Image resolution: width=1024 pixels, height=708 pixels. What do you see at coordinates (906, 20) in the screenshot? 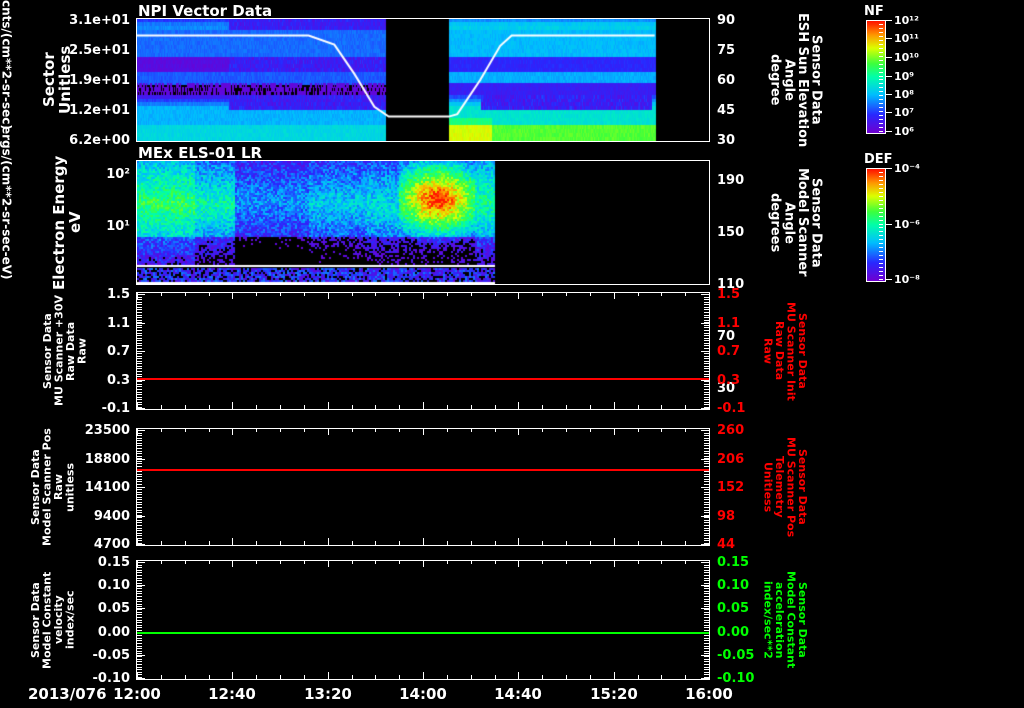
I see `colorbar-tick-label: 10¹²` at bounding box center [906, 20].